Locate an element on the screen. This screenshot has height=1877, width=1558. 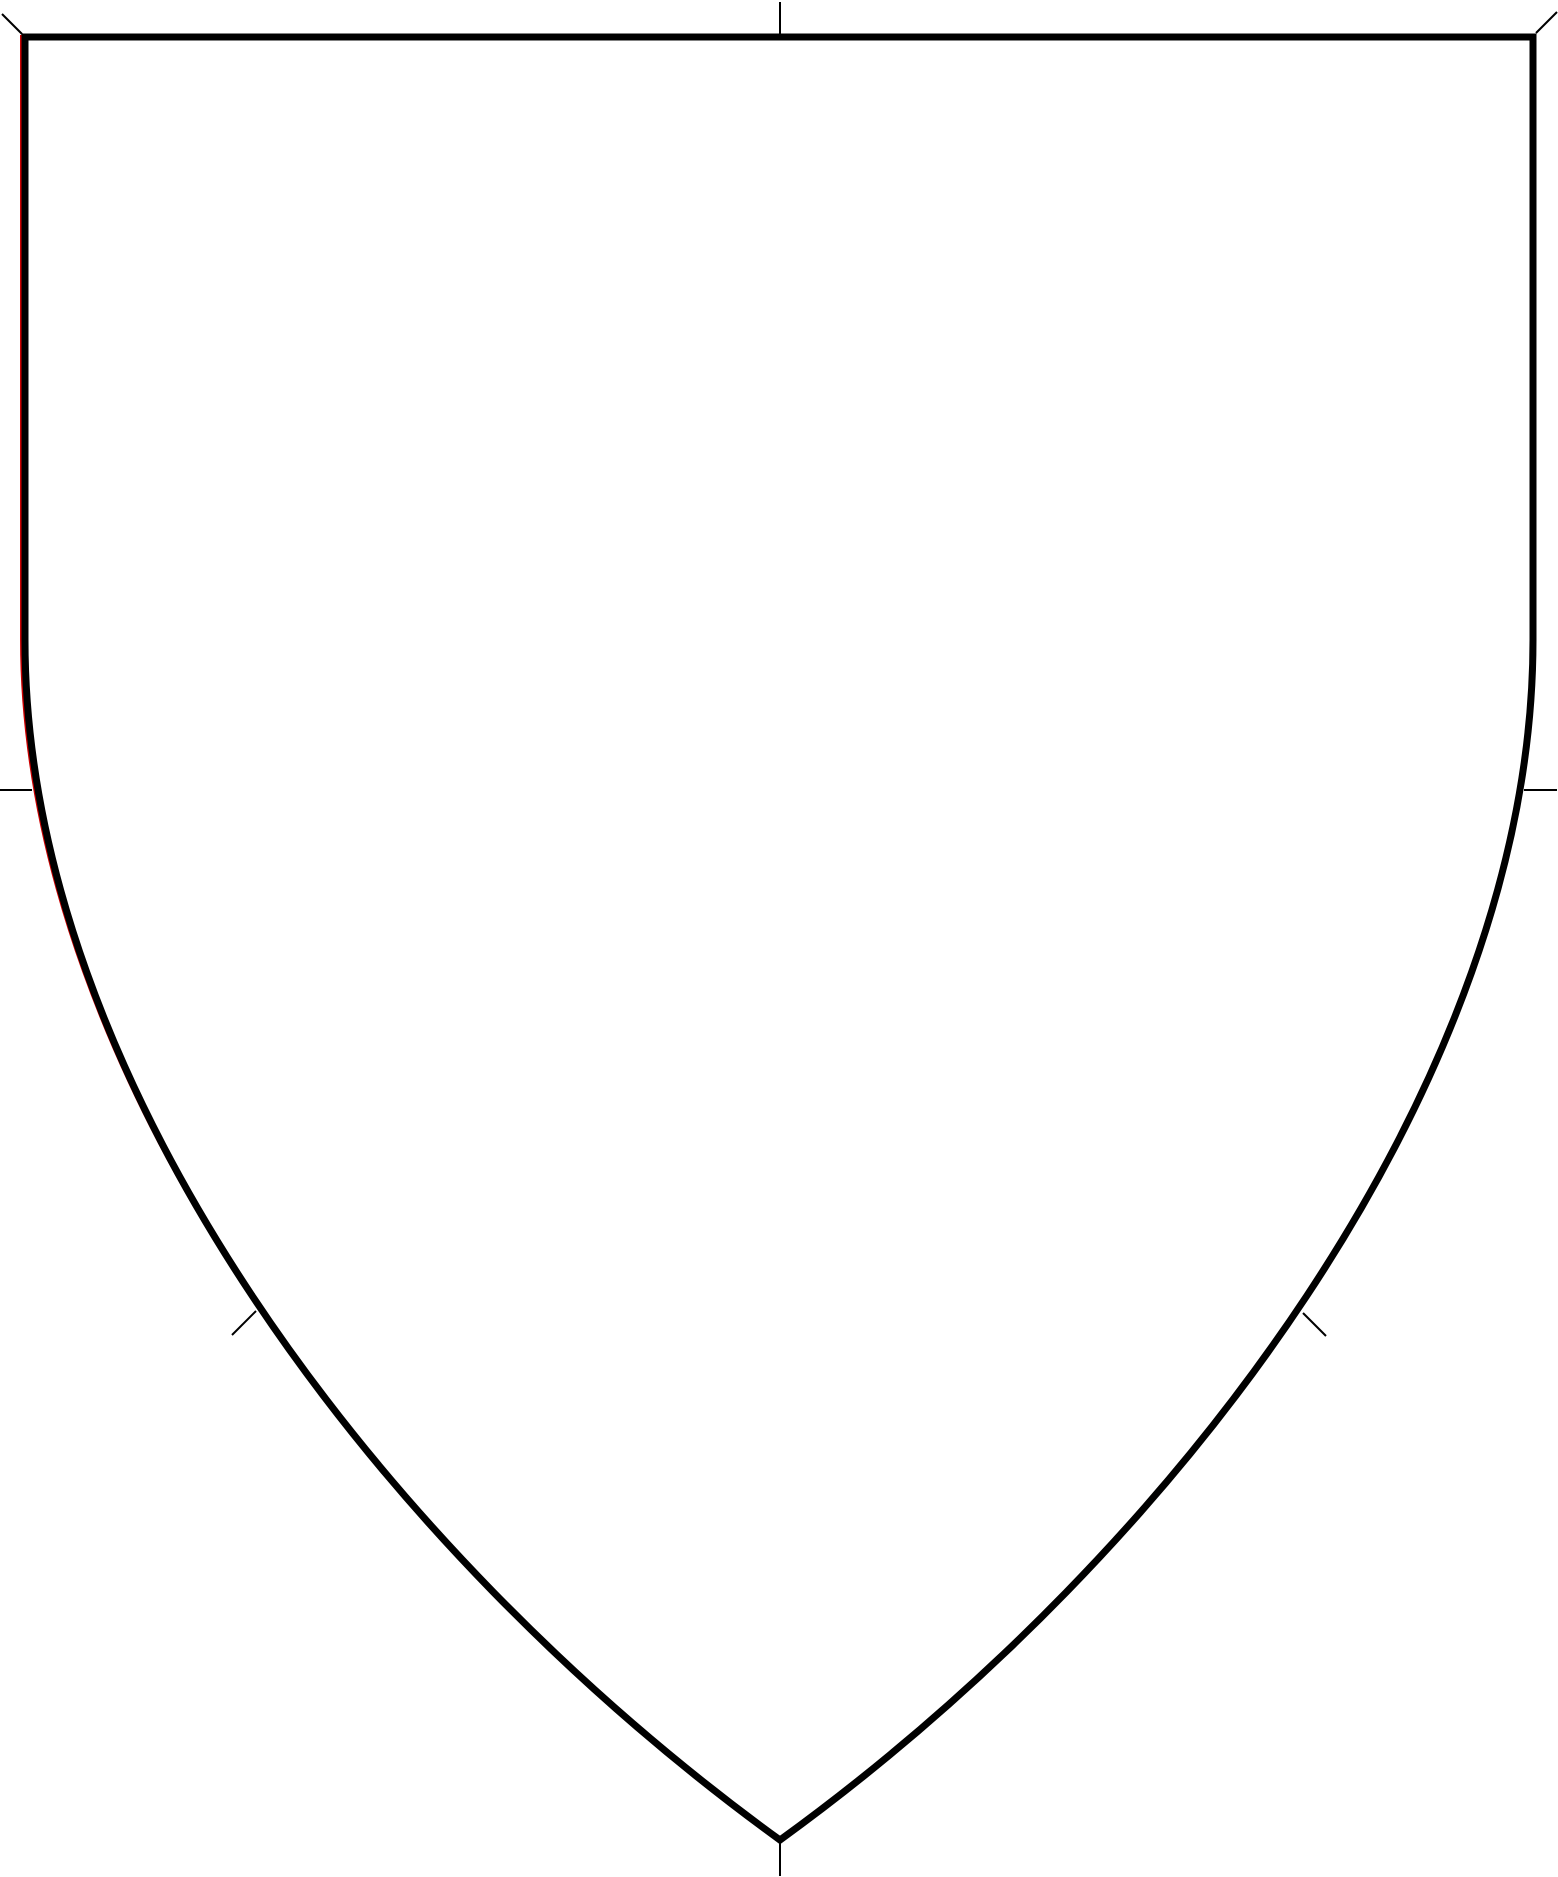
top-left-corner-tick is located at coordinates (12, 24).